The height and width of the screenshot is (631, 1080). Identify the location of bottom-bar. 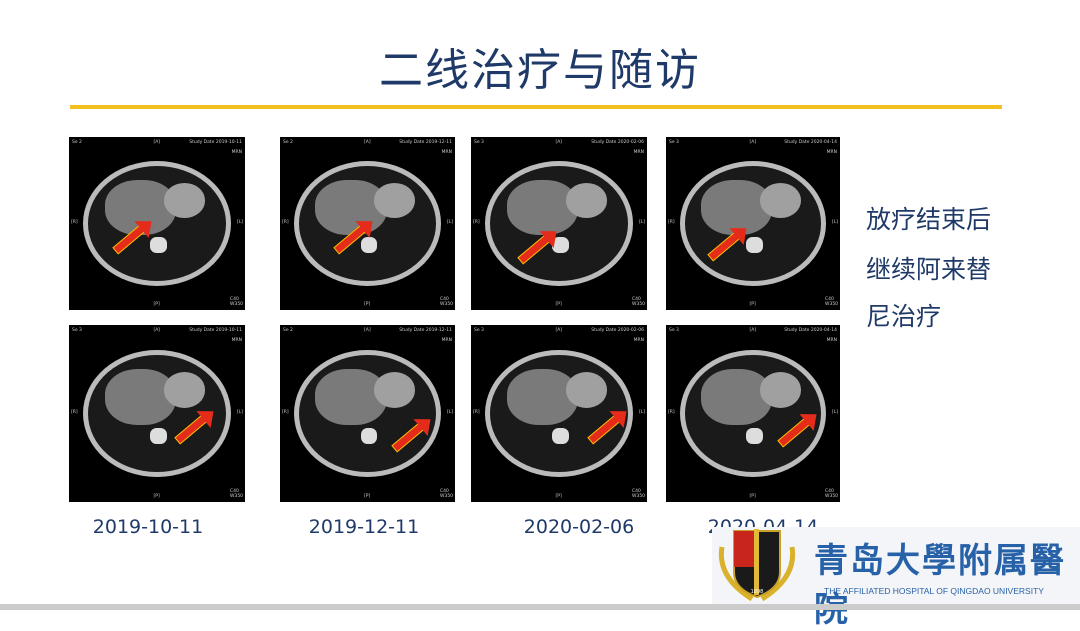
(540, 607).